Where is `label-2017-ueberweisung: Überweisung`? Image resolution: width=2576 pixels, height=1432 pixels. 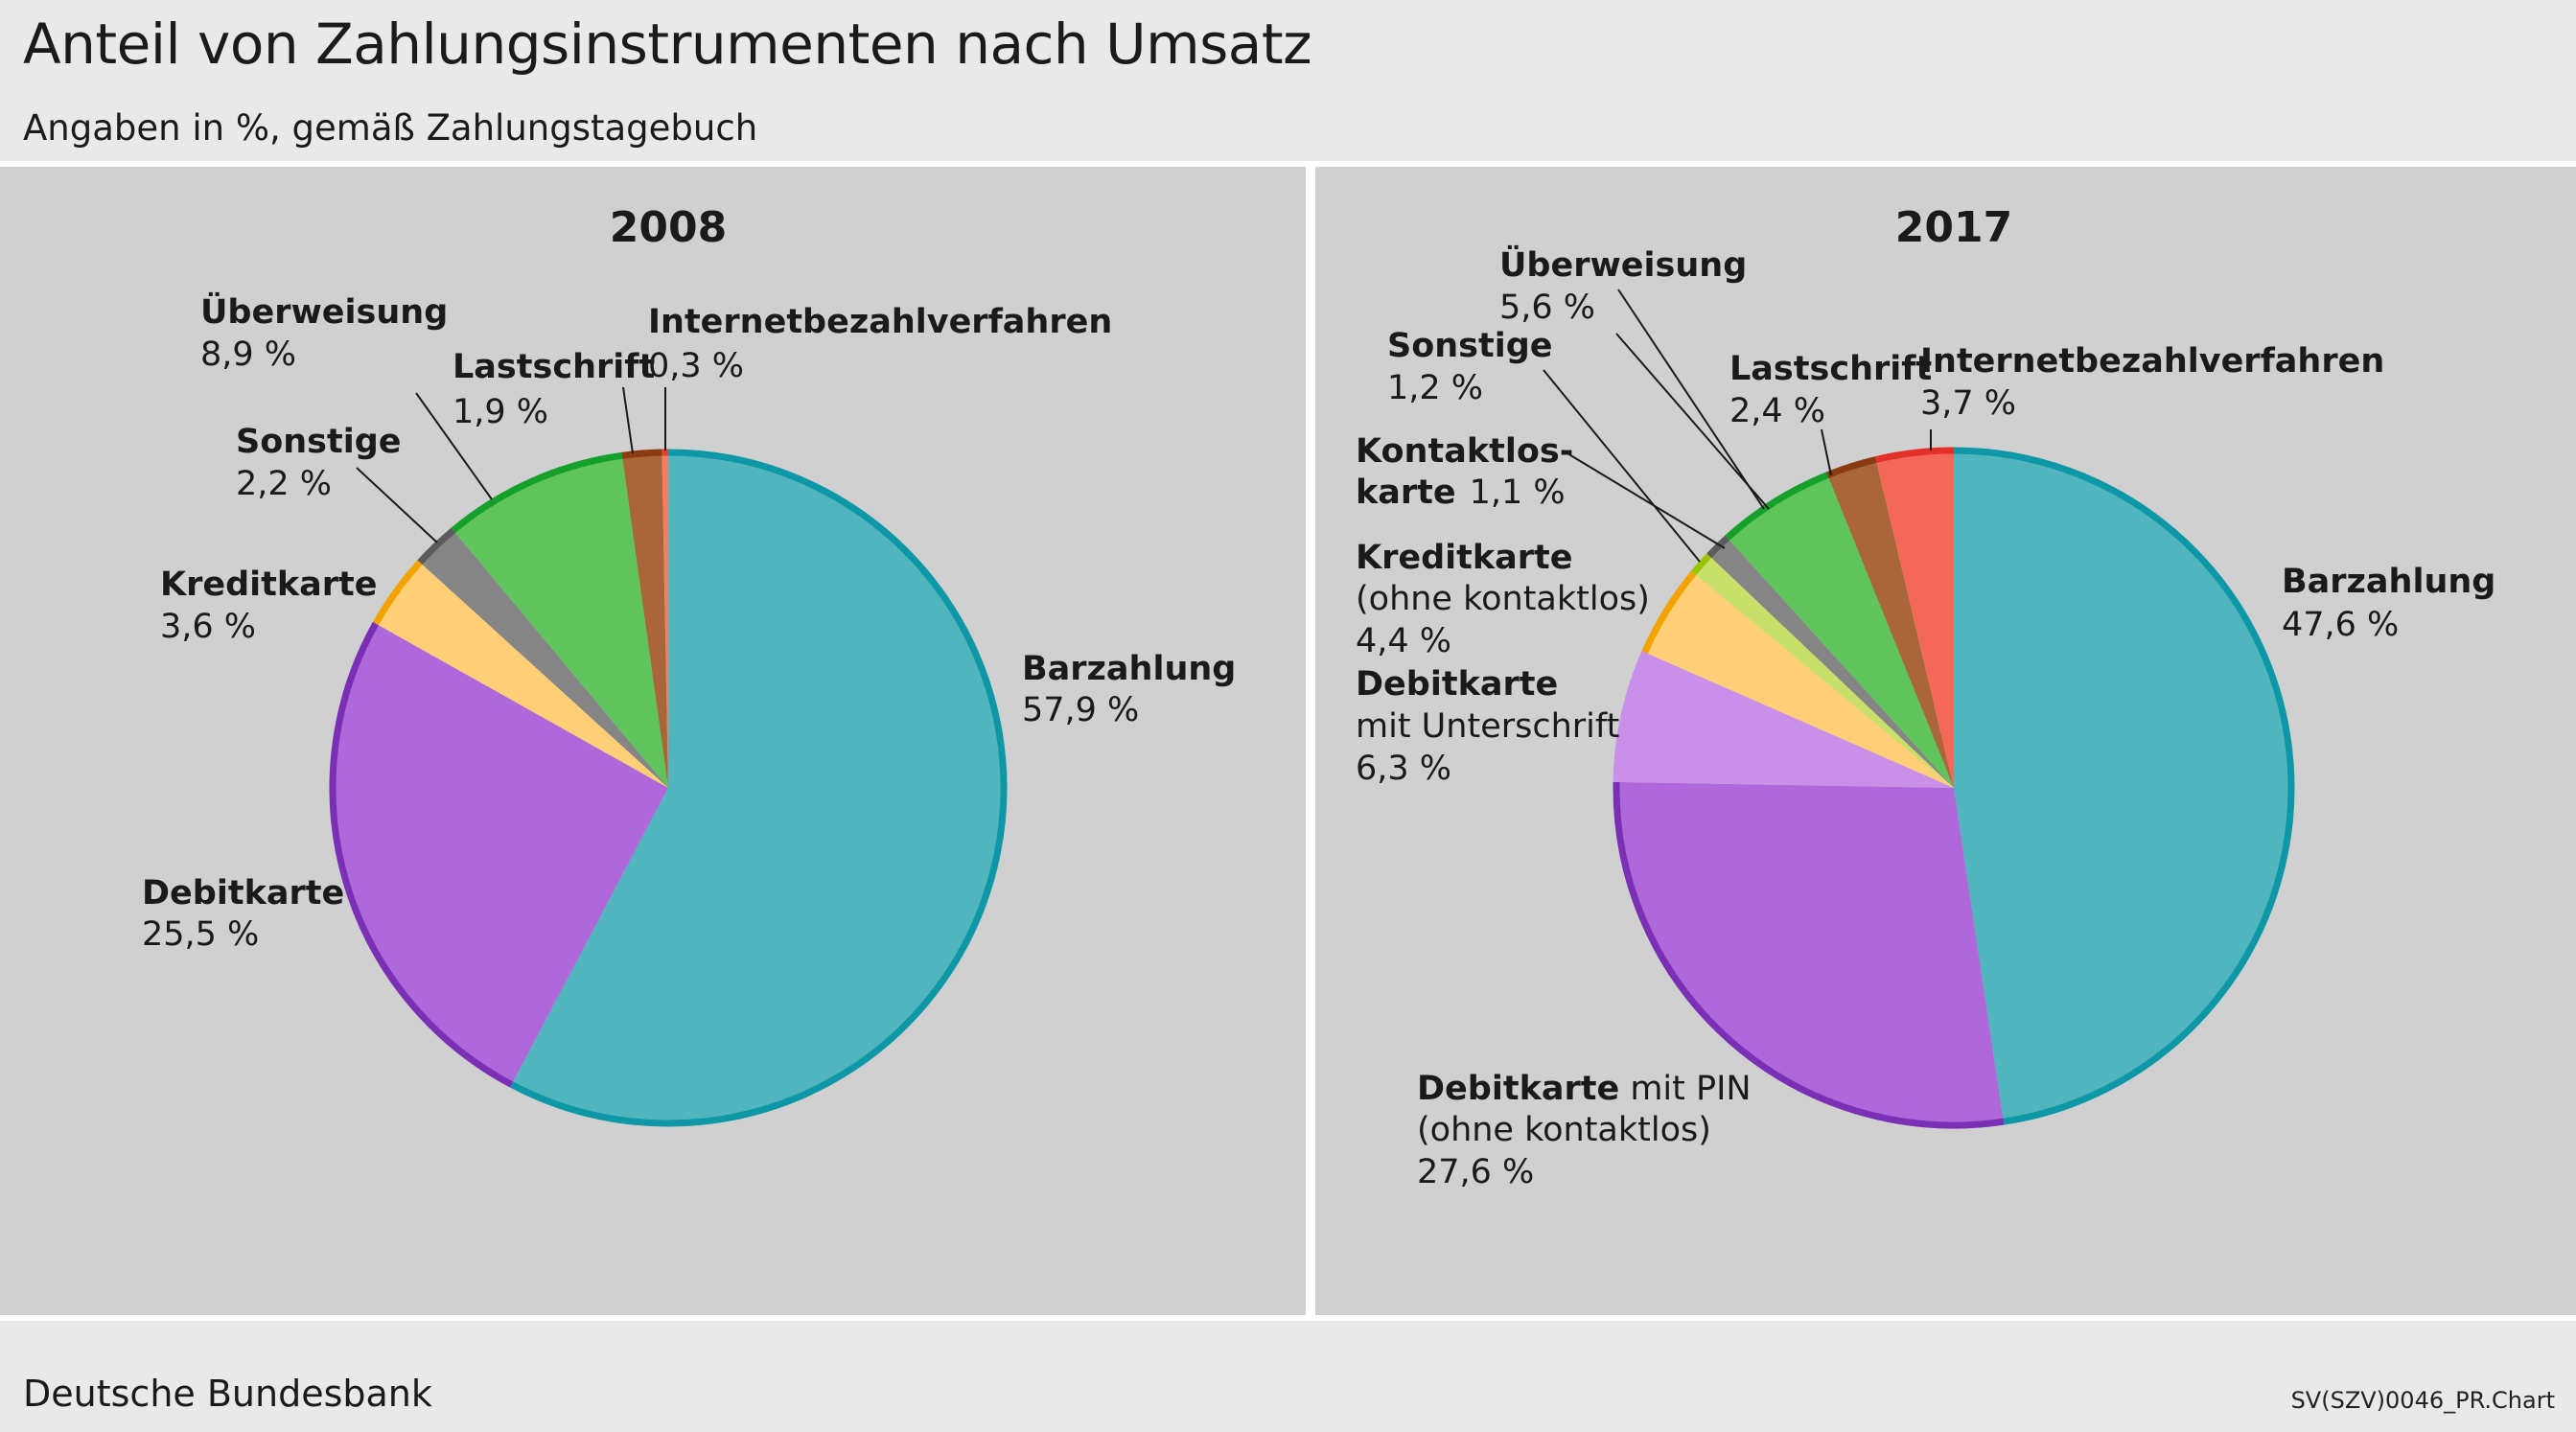 label-2017-ueberweisung: Überweisung is located at coordinates (1623, 264).